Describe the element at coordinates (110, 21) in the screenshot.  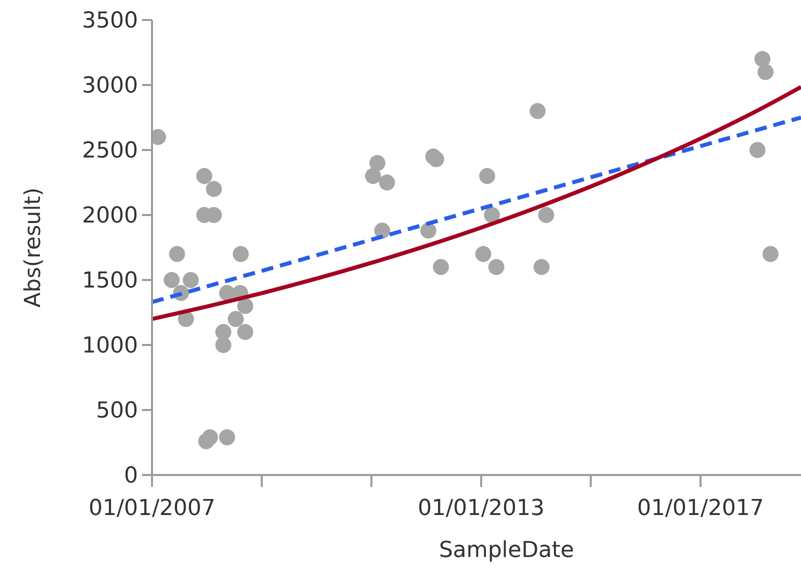
I see `y-tick-label: 3500` at that location.